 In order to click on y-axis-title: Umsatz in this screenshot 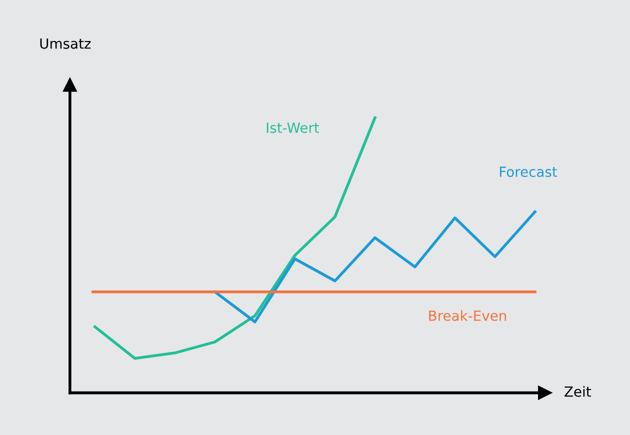, I will do `click(65, 43)`.